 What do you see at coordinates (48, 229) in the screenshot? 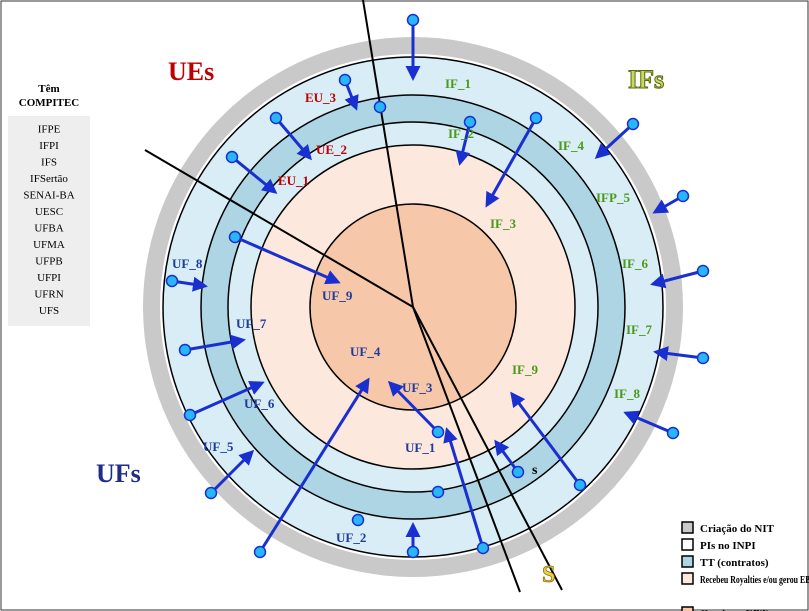
I see `sidebar-item: UFBA` at bounding box center [48, 229].